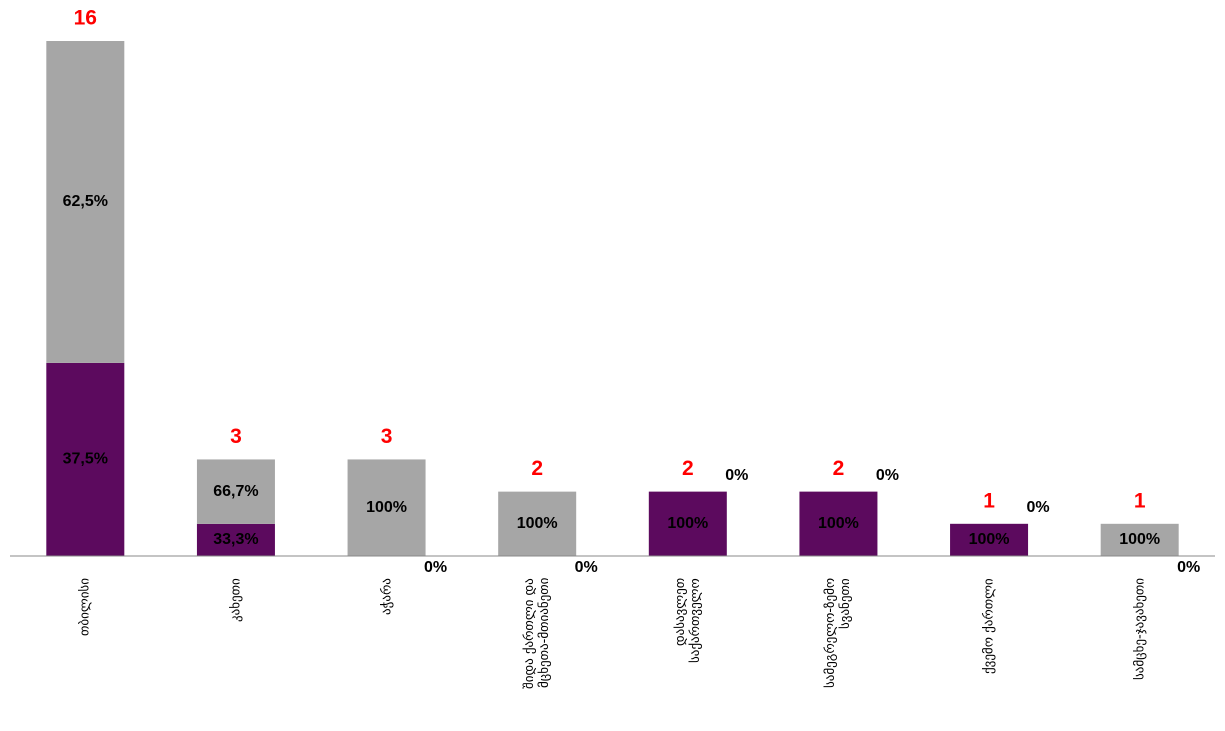 The width and height of the screenshot is (1225, 731). I want to click on x-tick-label: კახეთი, so click(236, 600).